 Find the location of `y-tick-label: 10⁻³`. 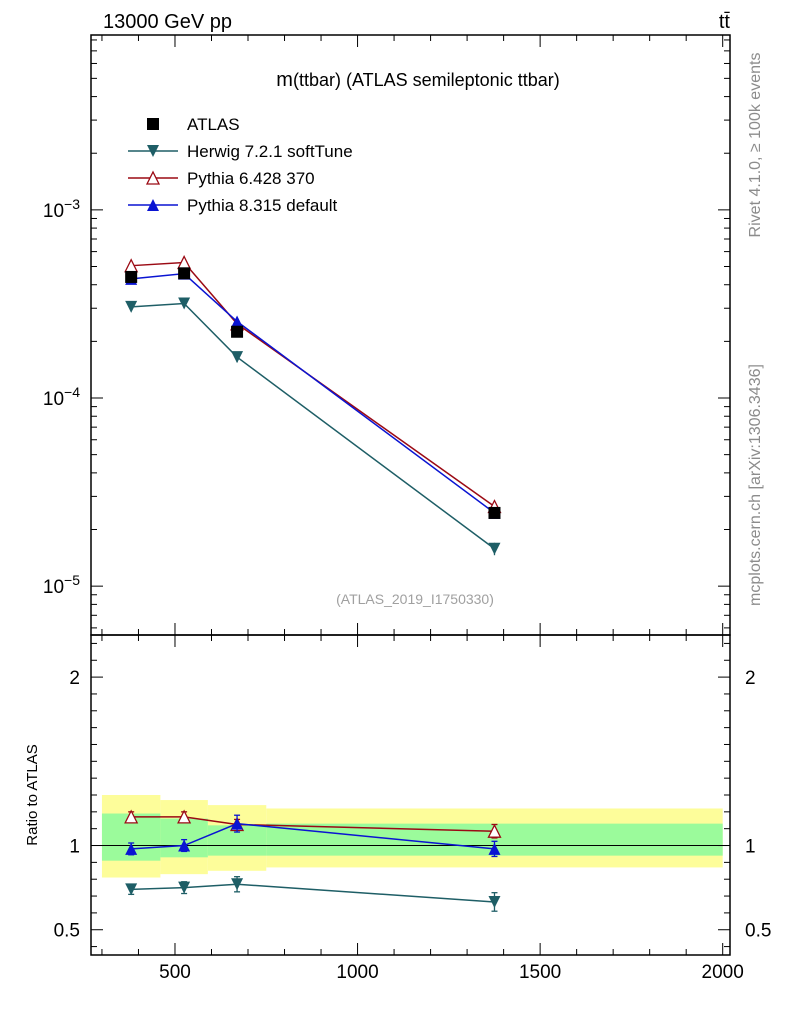

y-tick-label: 10⁻³ is located at coordinates (61, 209).